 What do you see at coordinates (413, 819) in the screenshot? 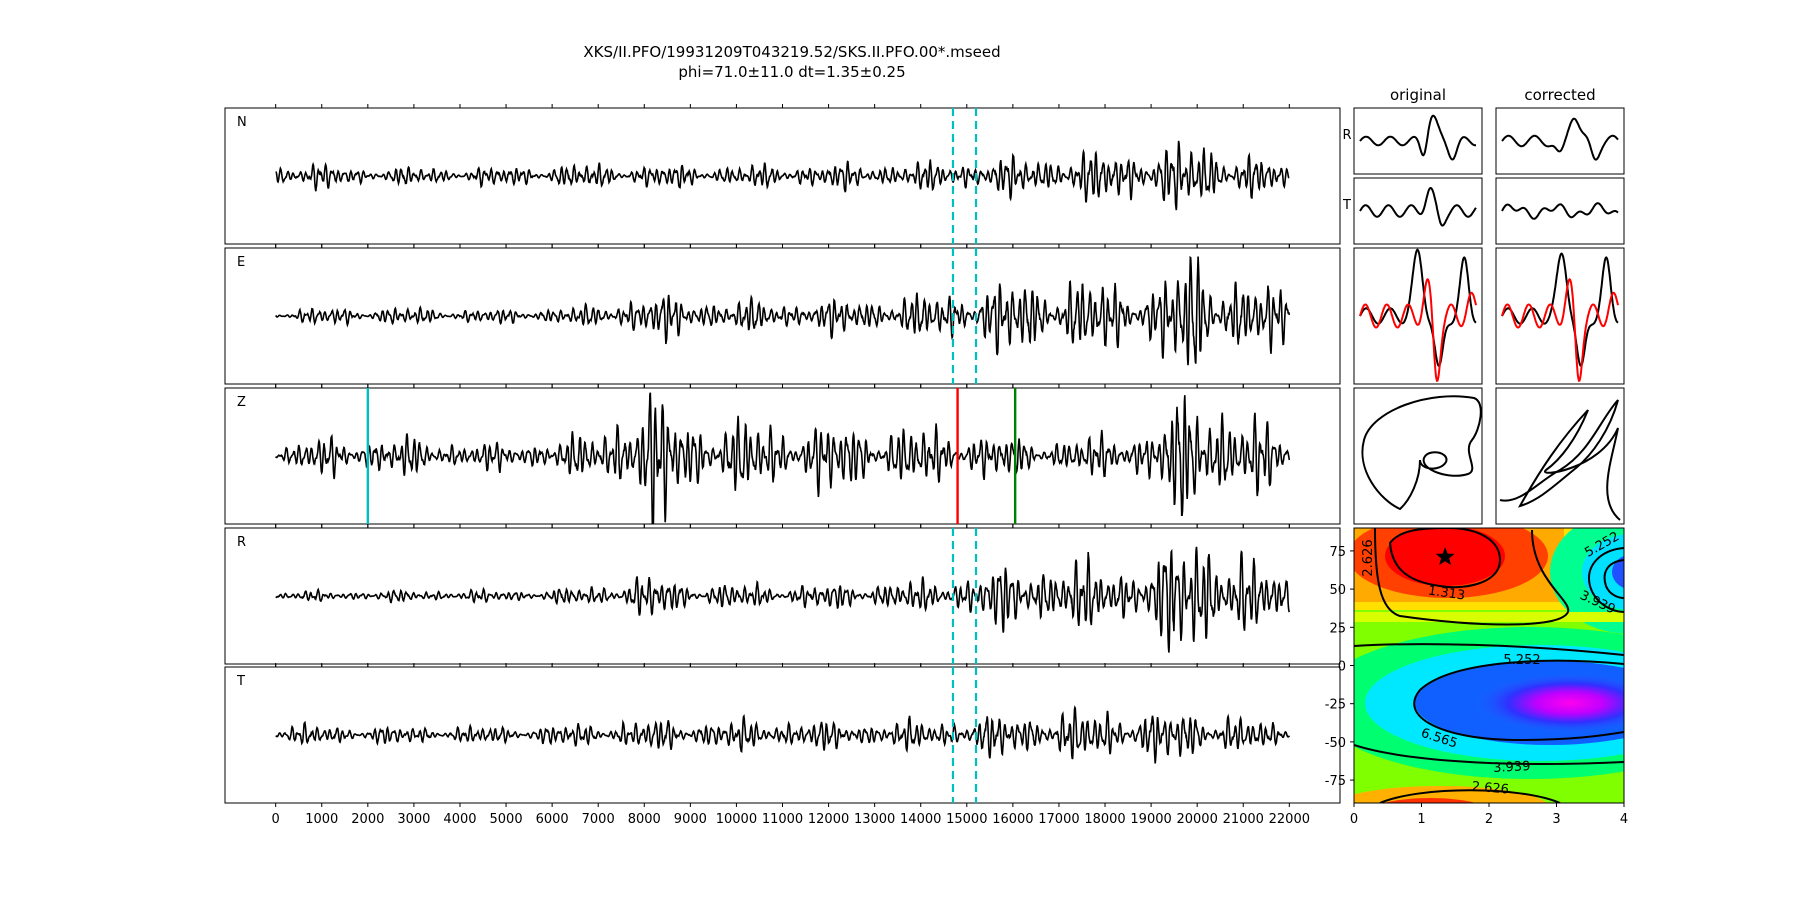
I see `x-tick-label: 3000` at bounding box center [413, 819].